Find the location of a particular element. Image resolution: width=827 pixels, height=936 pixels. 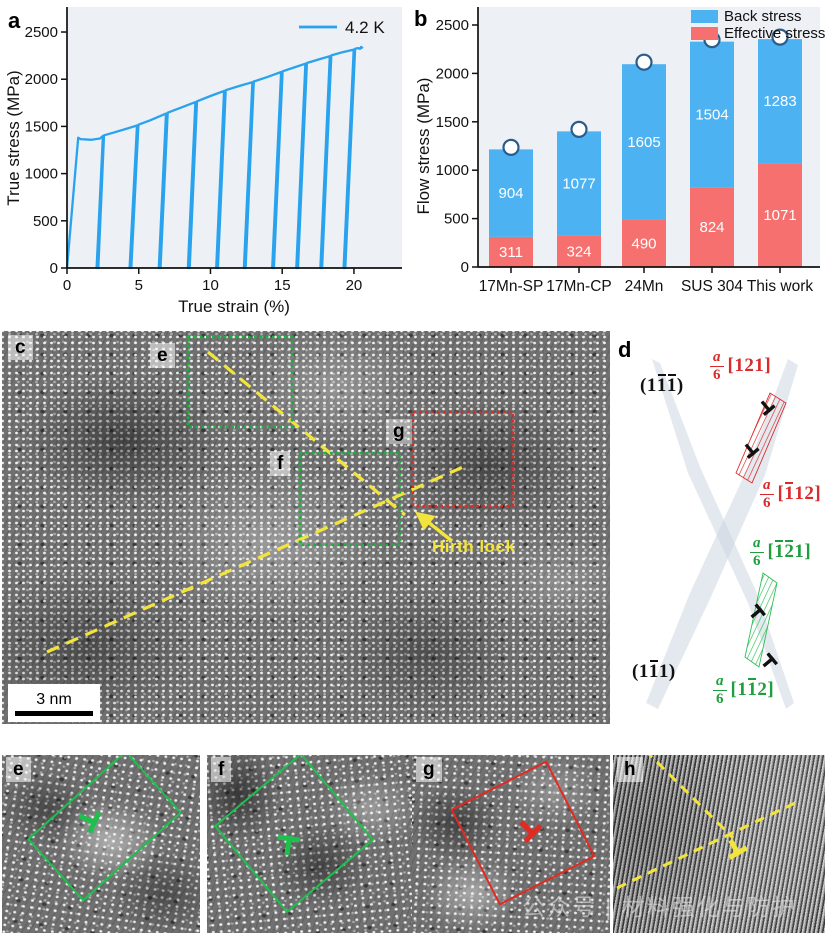

burgers-vector-1-12: a 6 [112] is located at coordinates (743, 690).